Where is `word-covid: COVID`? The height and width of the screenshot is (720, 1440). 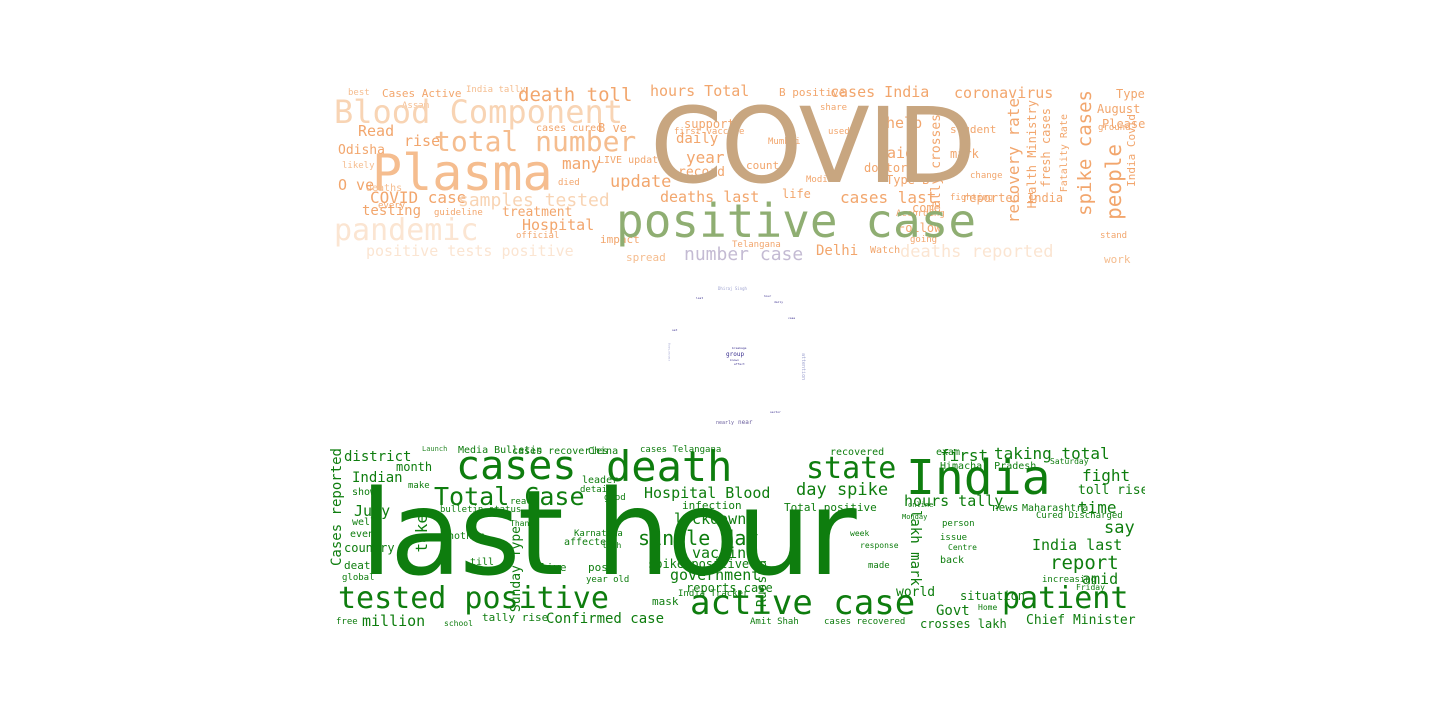 word-covid: COVID is located at coordinates (813, 146).